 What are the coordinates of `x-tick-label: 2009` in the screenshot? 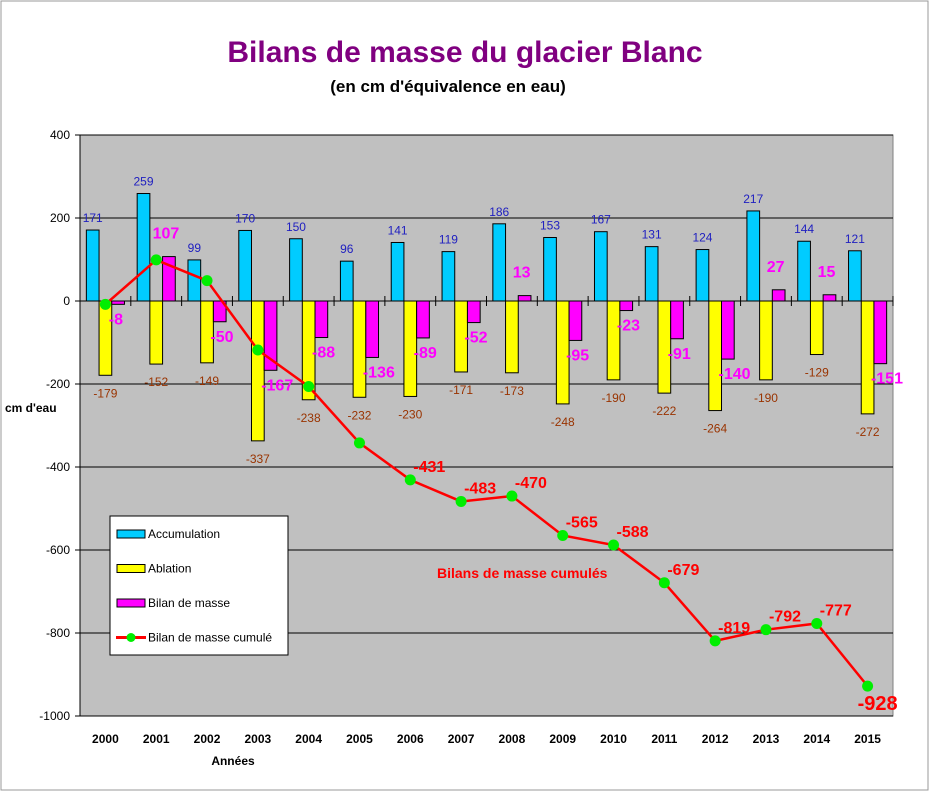 It's located at (562, 739).